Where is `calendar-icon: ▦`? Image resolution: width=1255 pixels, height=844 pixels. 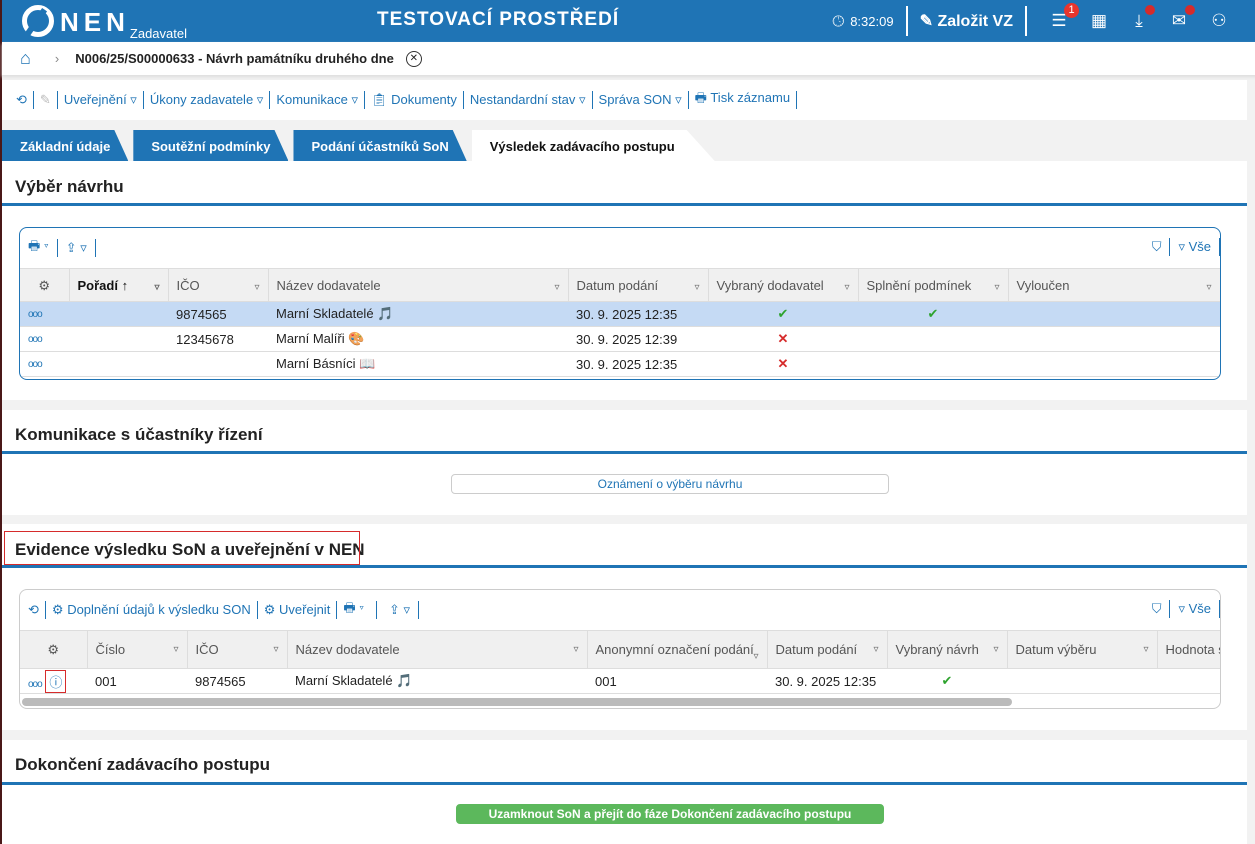
calendar-icon: ▦ is located at coordinates (1099, 20).